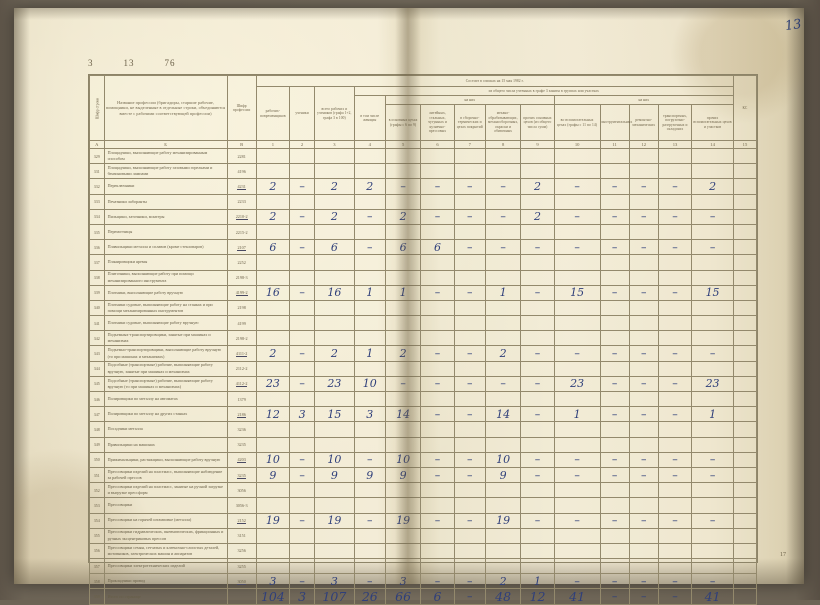  Describe the element at coordinates (241, 216) in the screenshot. I see `profession-code: 2210-2` at that location.